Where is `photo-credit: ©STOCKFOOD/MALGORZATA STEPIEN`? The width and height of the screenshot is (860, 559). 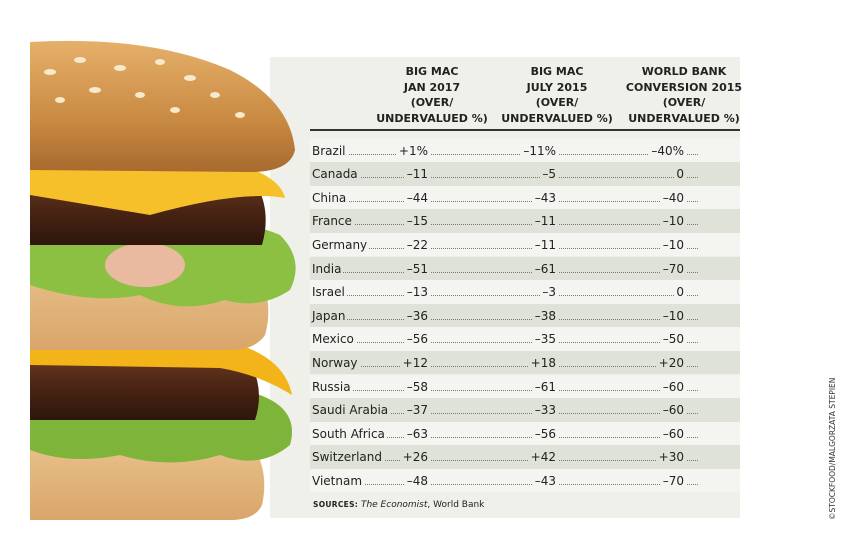
photo-credit: ©STOCKFOOD/MALGORZATA STEPIEN is located at coordinates (832, 448).